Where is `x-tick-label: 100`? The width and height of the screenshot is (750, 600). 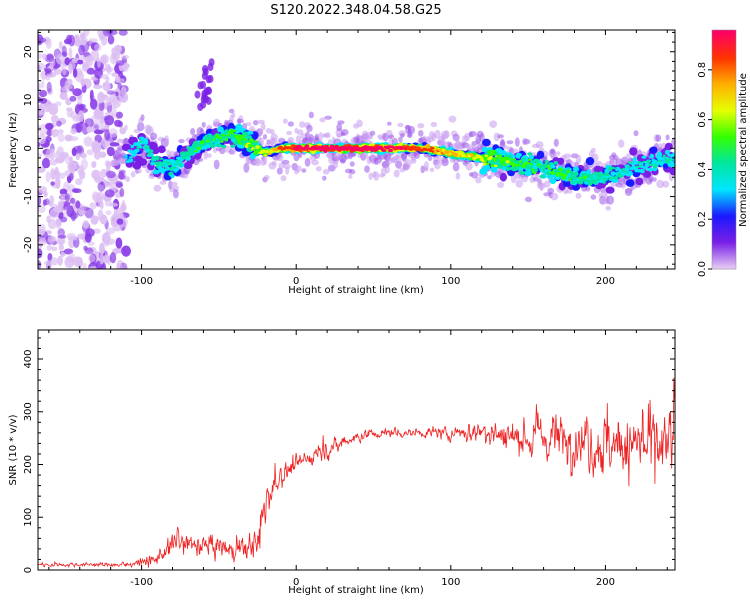
x-tick-label: 100 is located at coordinates (450, 281).